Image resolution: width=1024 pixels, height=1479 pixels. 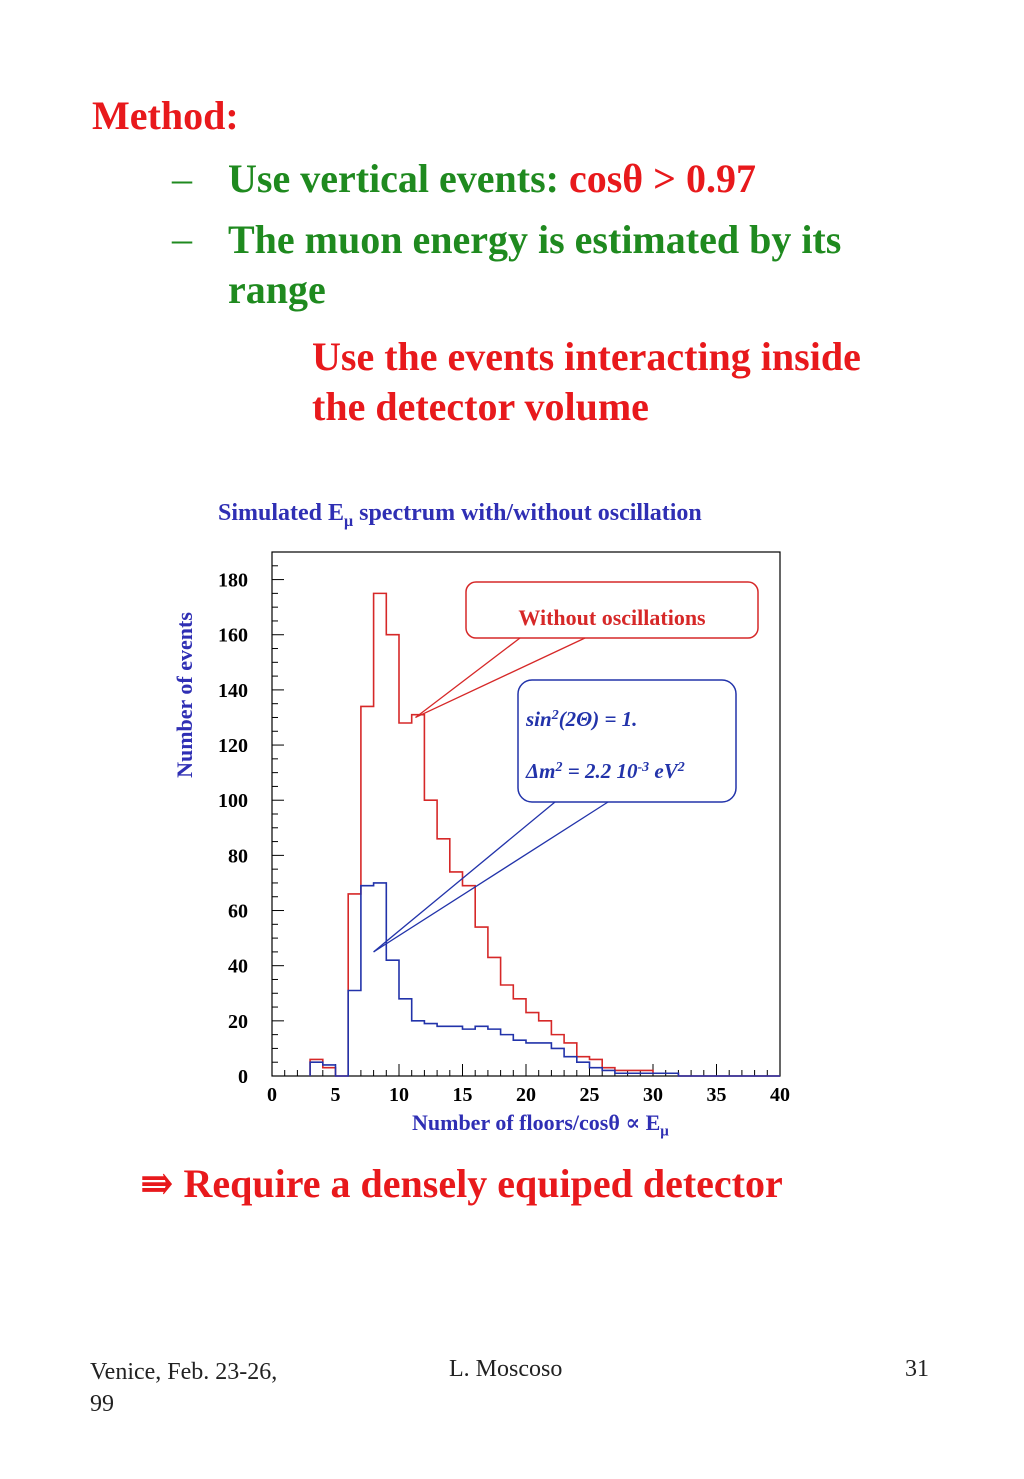 I want to click on legend-box-without-oscillations, so click(x=612, y=610).